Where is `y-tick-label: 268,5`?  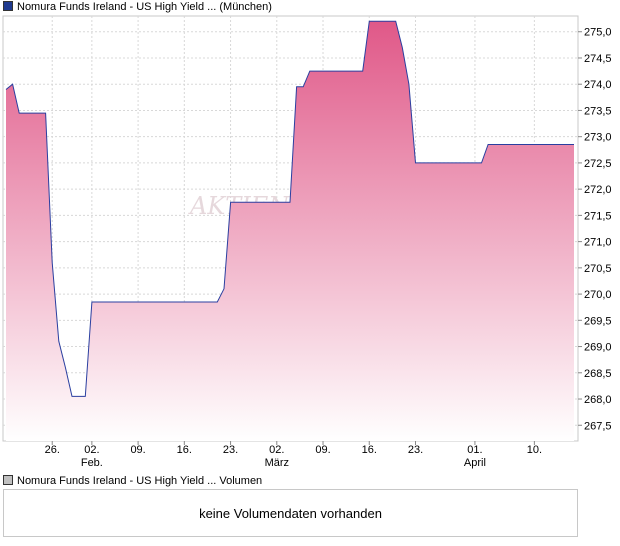
y-tick-label: 268,5 is located at coordinates (598, 374).